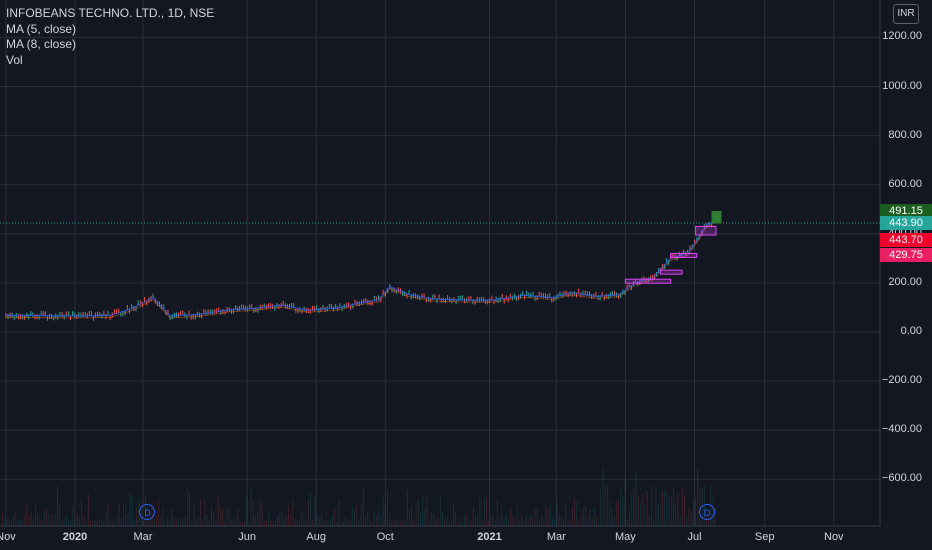 The image size is (932, 550). Describe the element at coordinates (901, 380) in the screenshot. I see `y-tick-label: −200.00` at that location.